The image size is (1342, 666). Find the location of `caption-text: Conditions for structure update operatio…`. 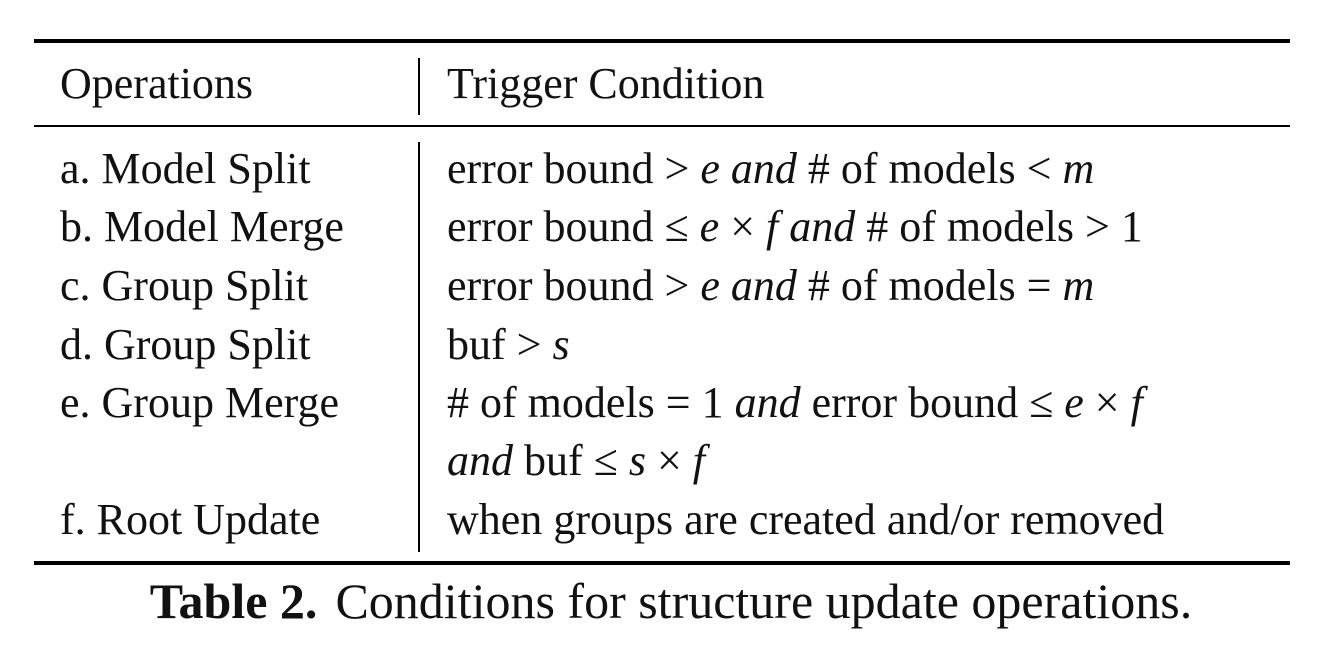

caption-text: Conditions for structure update operatio… is located at coordinates (764, 601).